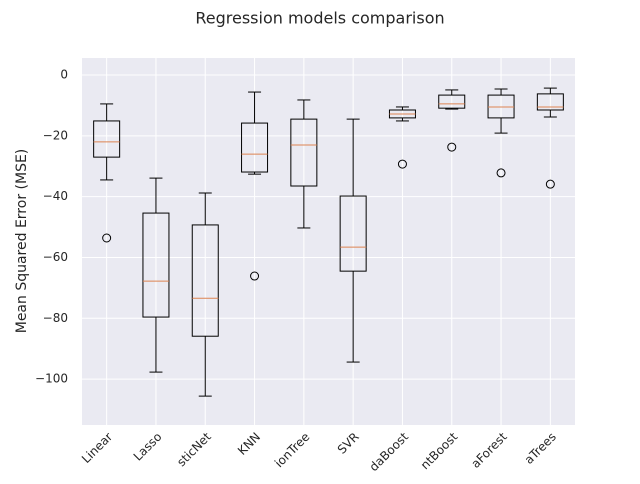 This screenshot has height=484, width=640. Describe the element at coordinates (439, 450) in the screenshot. I see `x-tick-label: ntBoost` at that location.